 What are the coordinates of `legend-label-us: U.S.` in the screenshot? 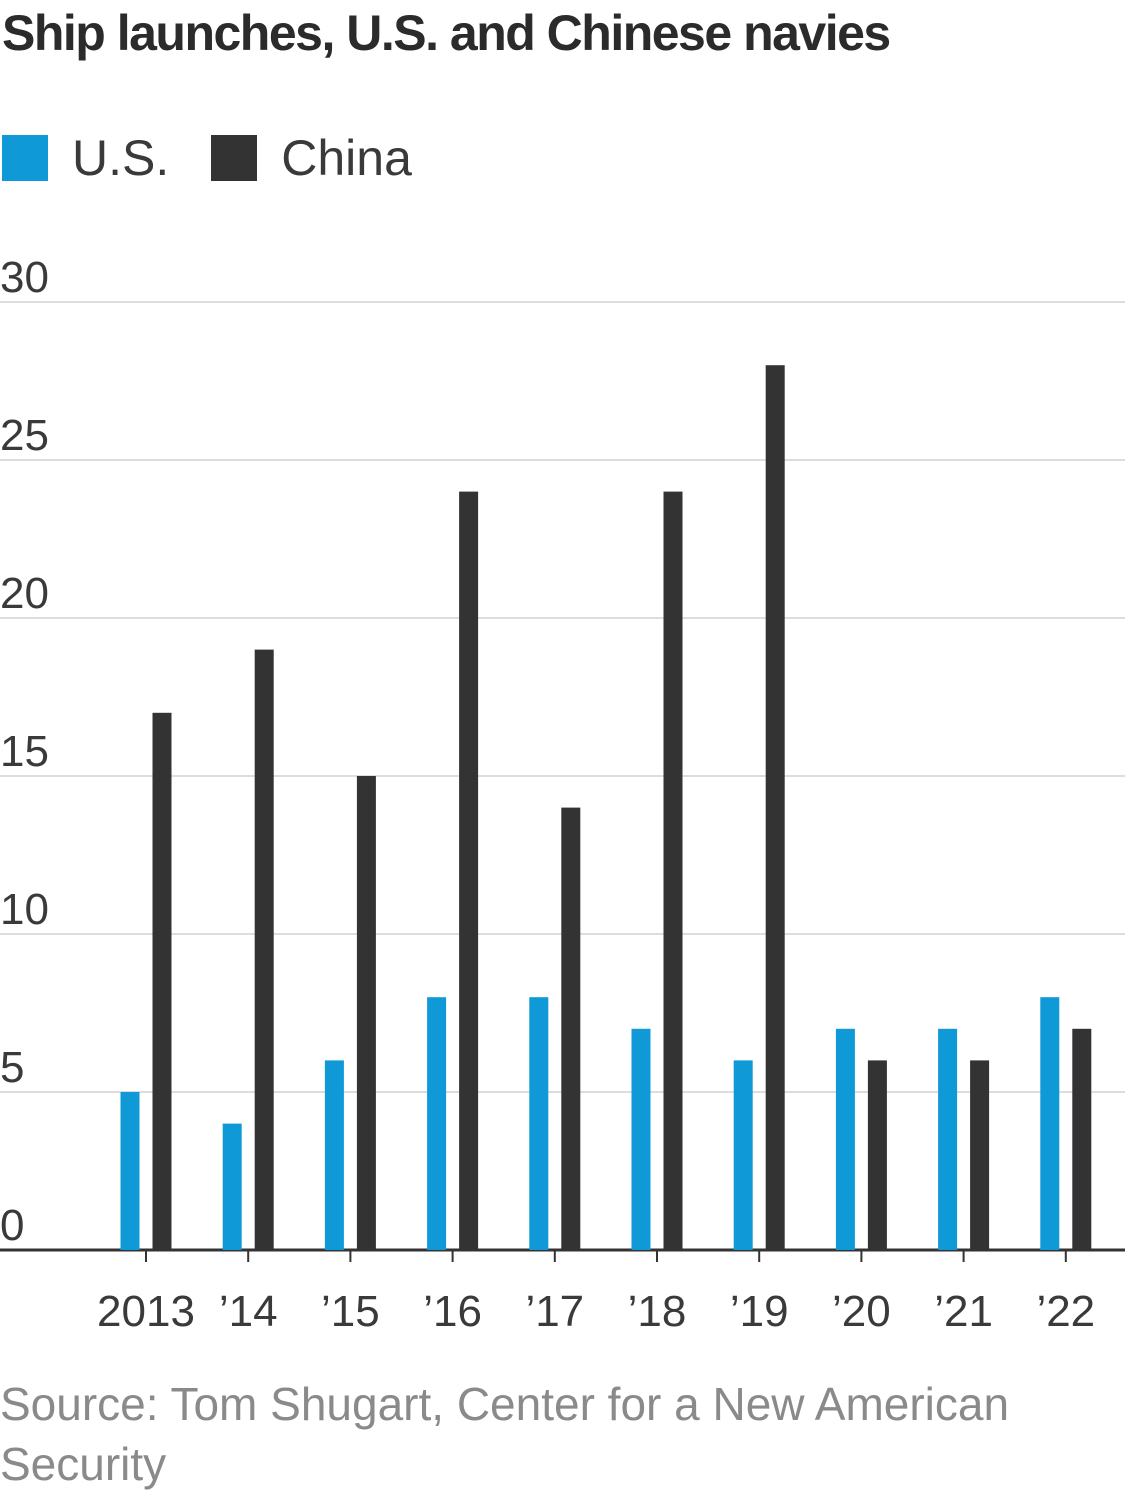 It's located at (121, 158).